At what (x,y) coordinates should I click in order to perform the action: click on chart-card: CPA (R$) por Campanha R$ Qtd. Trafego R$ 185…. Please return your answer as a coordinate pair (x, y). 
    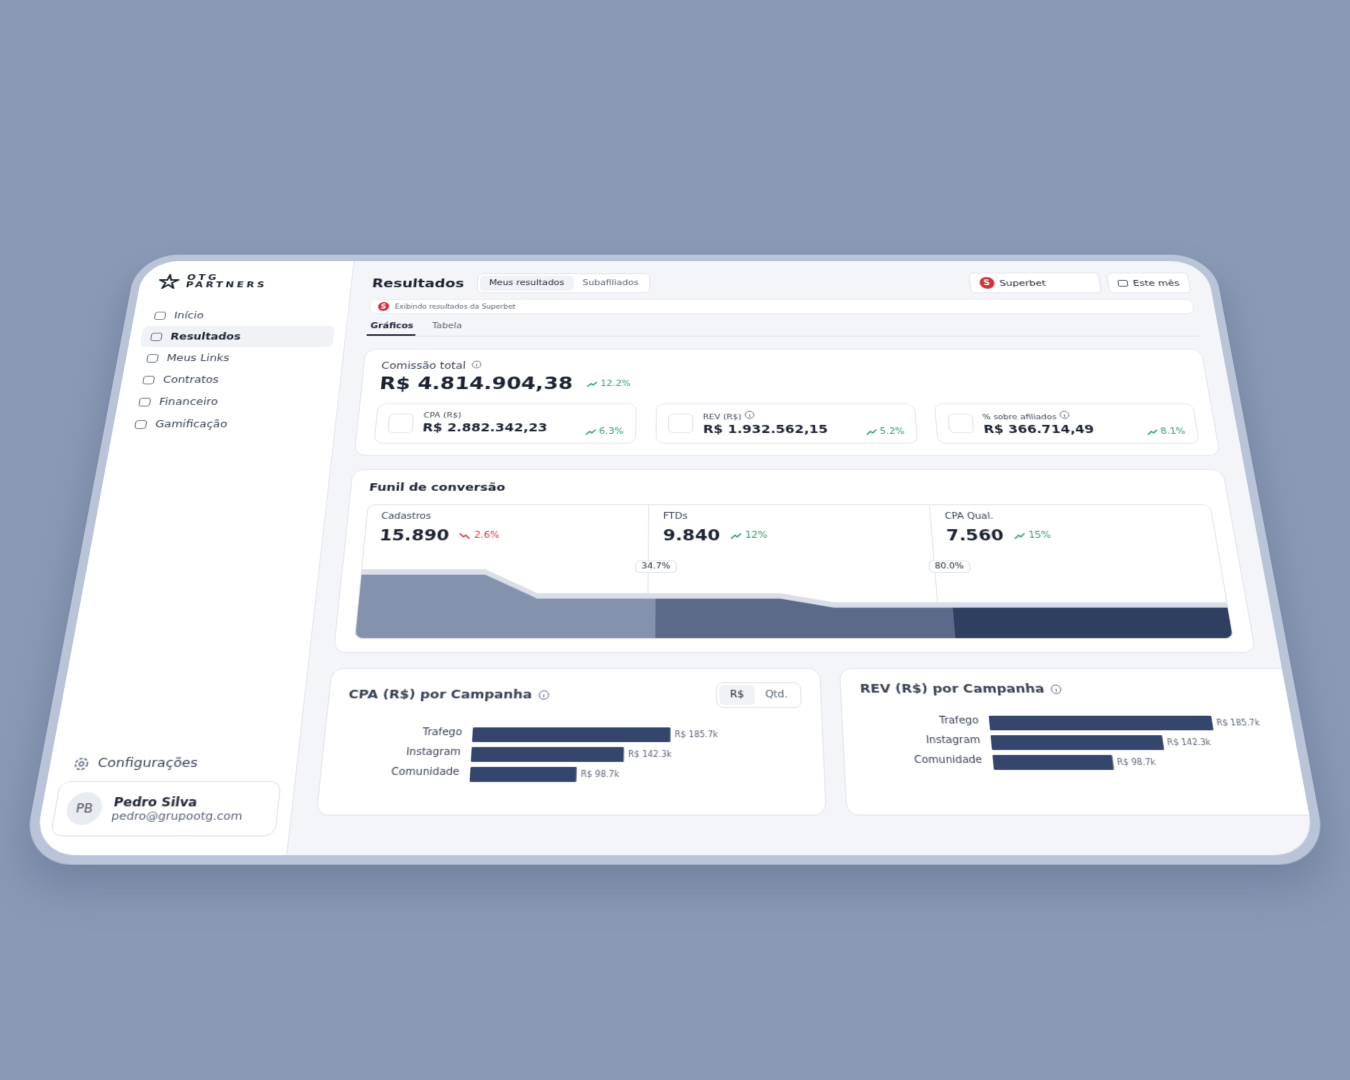
    Looking at the image, I should click on (571, 741).